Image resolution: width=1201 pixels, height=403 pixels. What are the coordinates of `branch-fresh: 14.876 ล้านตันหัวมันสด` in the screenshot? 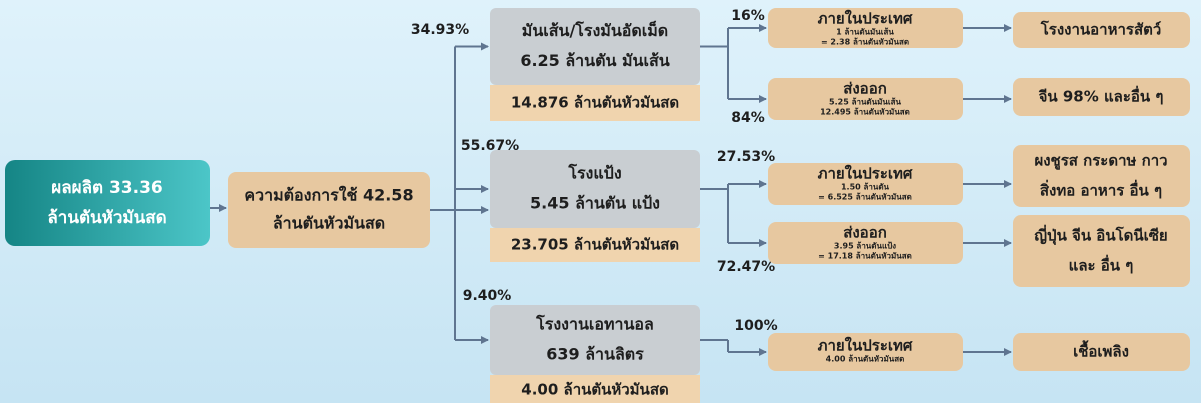 It's located at (595, 103).